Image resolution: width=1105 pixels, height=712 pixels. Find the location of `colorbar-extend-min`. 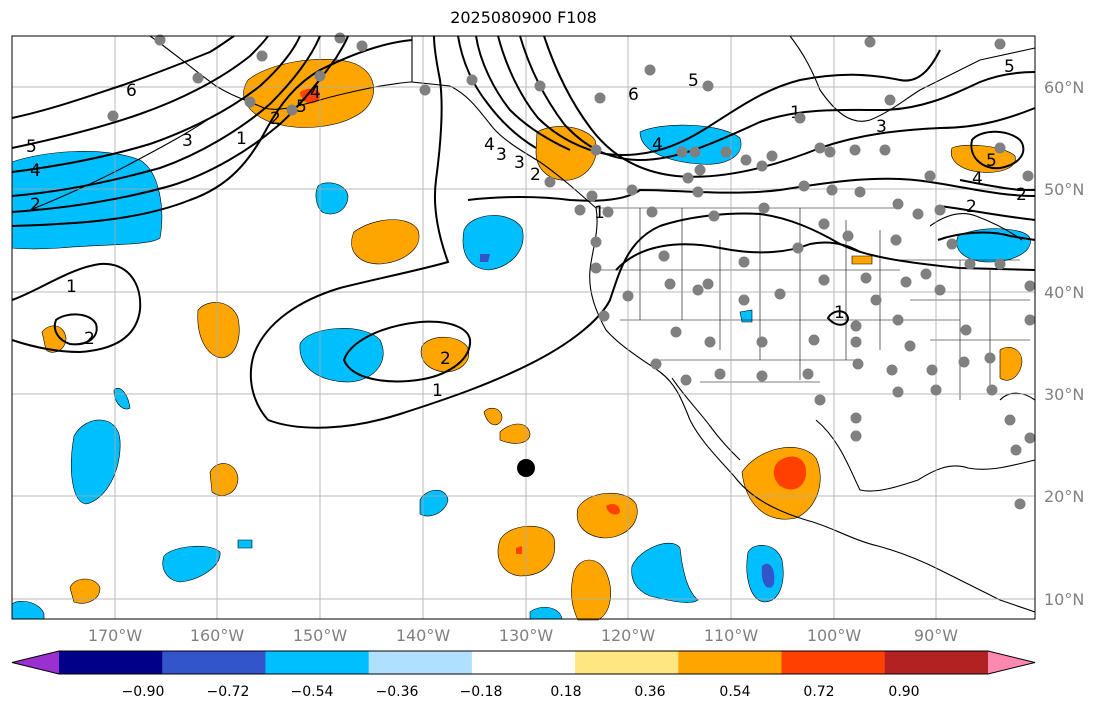

colorbar-extend-min is located at coordinates (35, 662).